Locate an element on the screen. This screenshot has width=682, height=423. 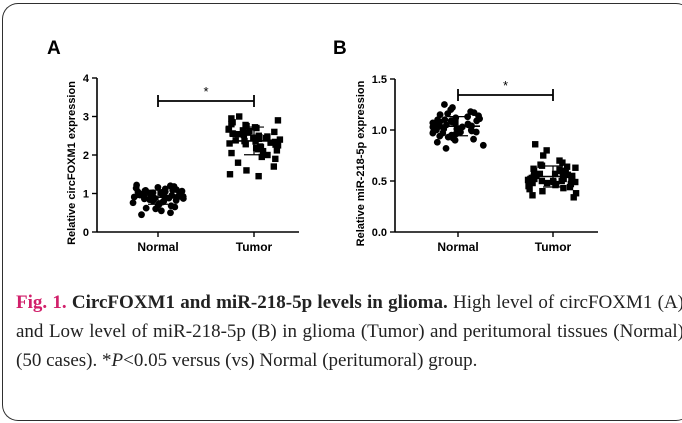
y-axis-label: Relative circFOXM1 expression is located at coordinates (72, 163).